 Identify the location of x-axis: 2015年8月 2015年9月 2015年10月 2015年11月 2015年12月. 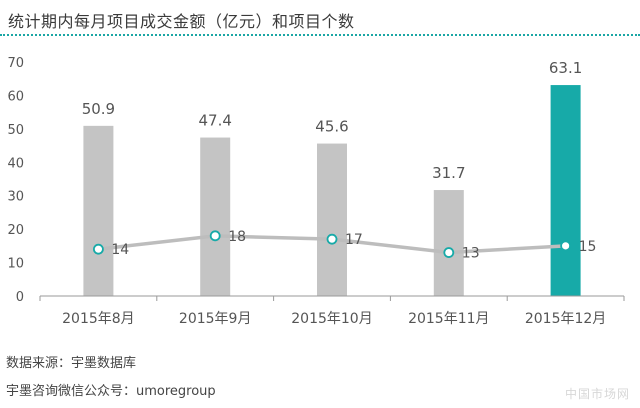
(332, 311).